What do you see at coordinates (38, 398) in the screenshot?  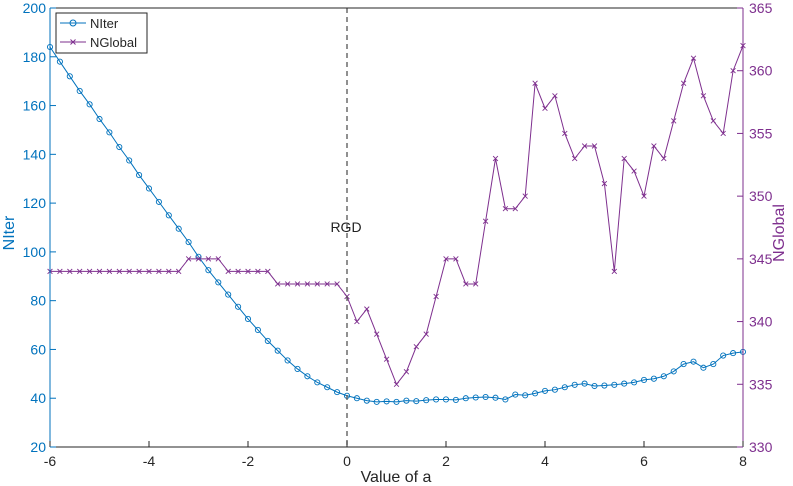 I see `left-tick-label: 40` at bounding box center [38, 398].